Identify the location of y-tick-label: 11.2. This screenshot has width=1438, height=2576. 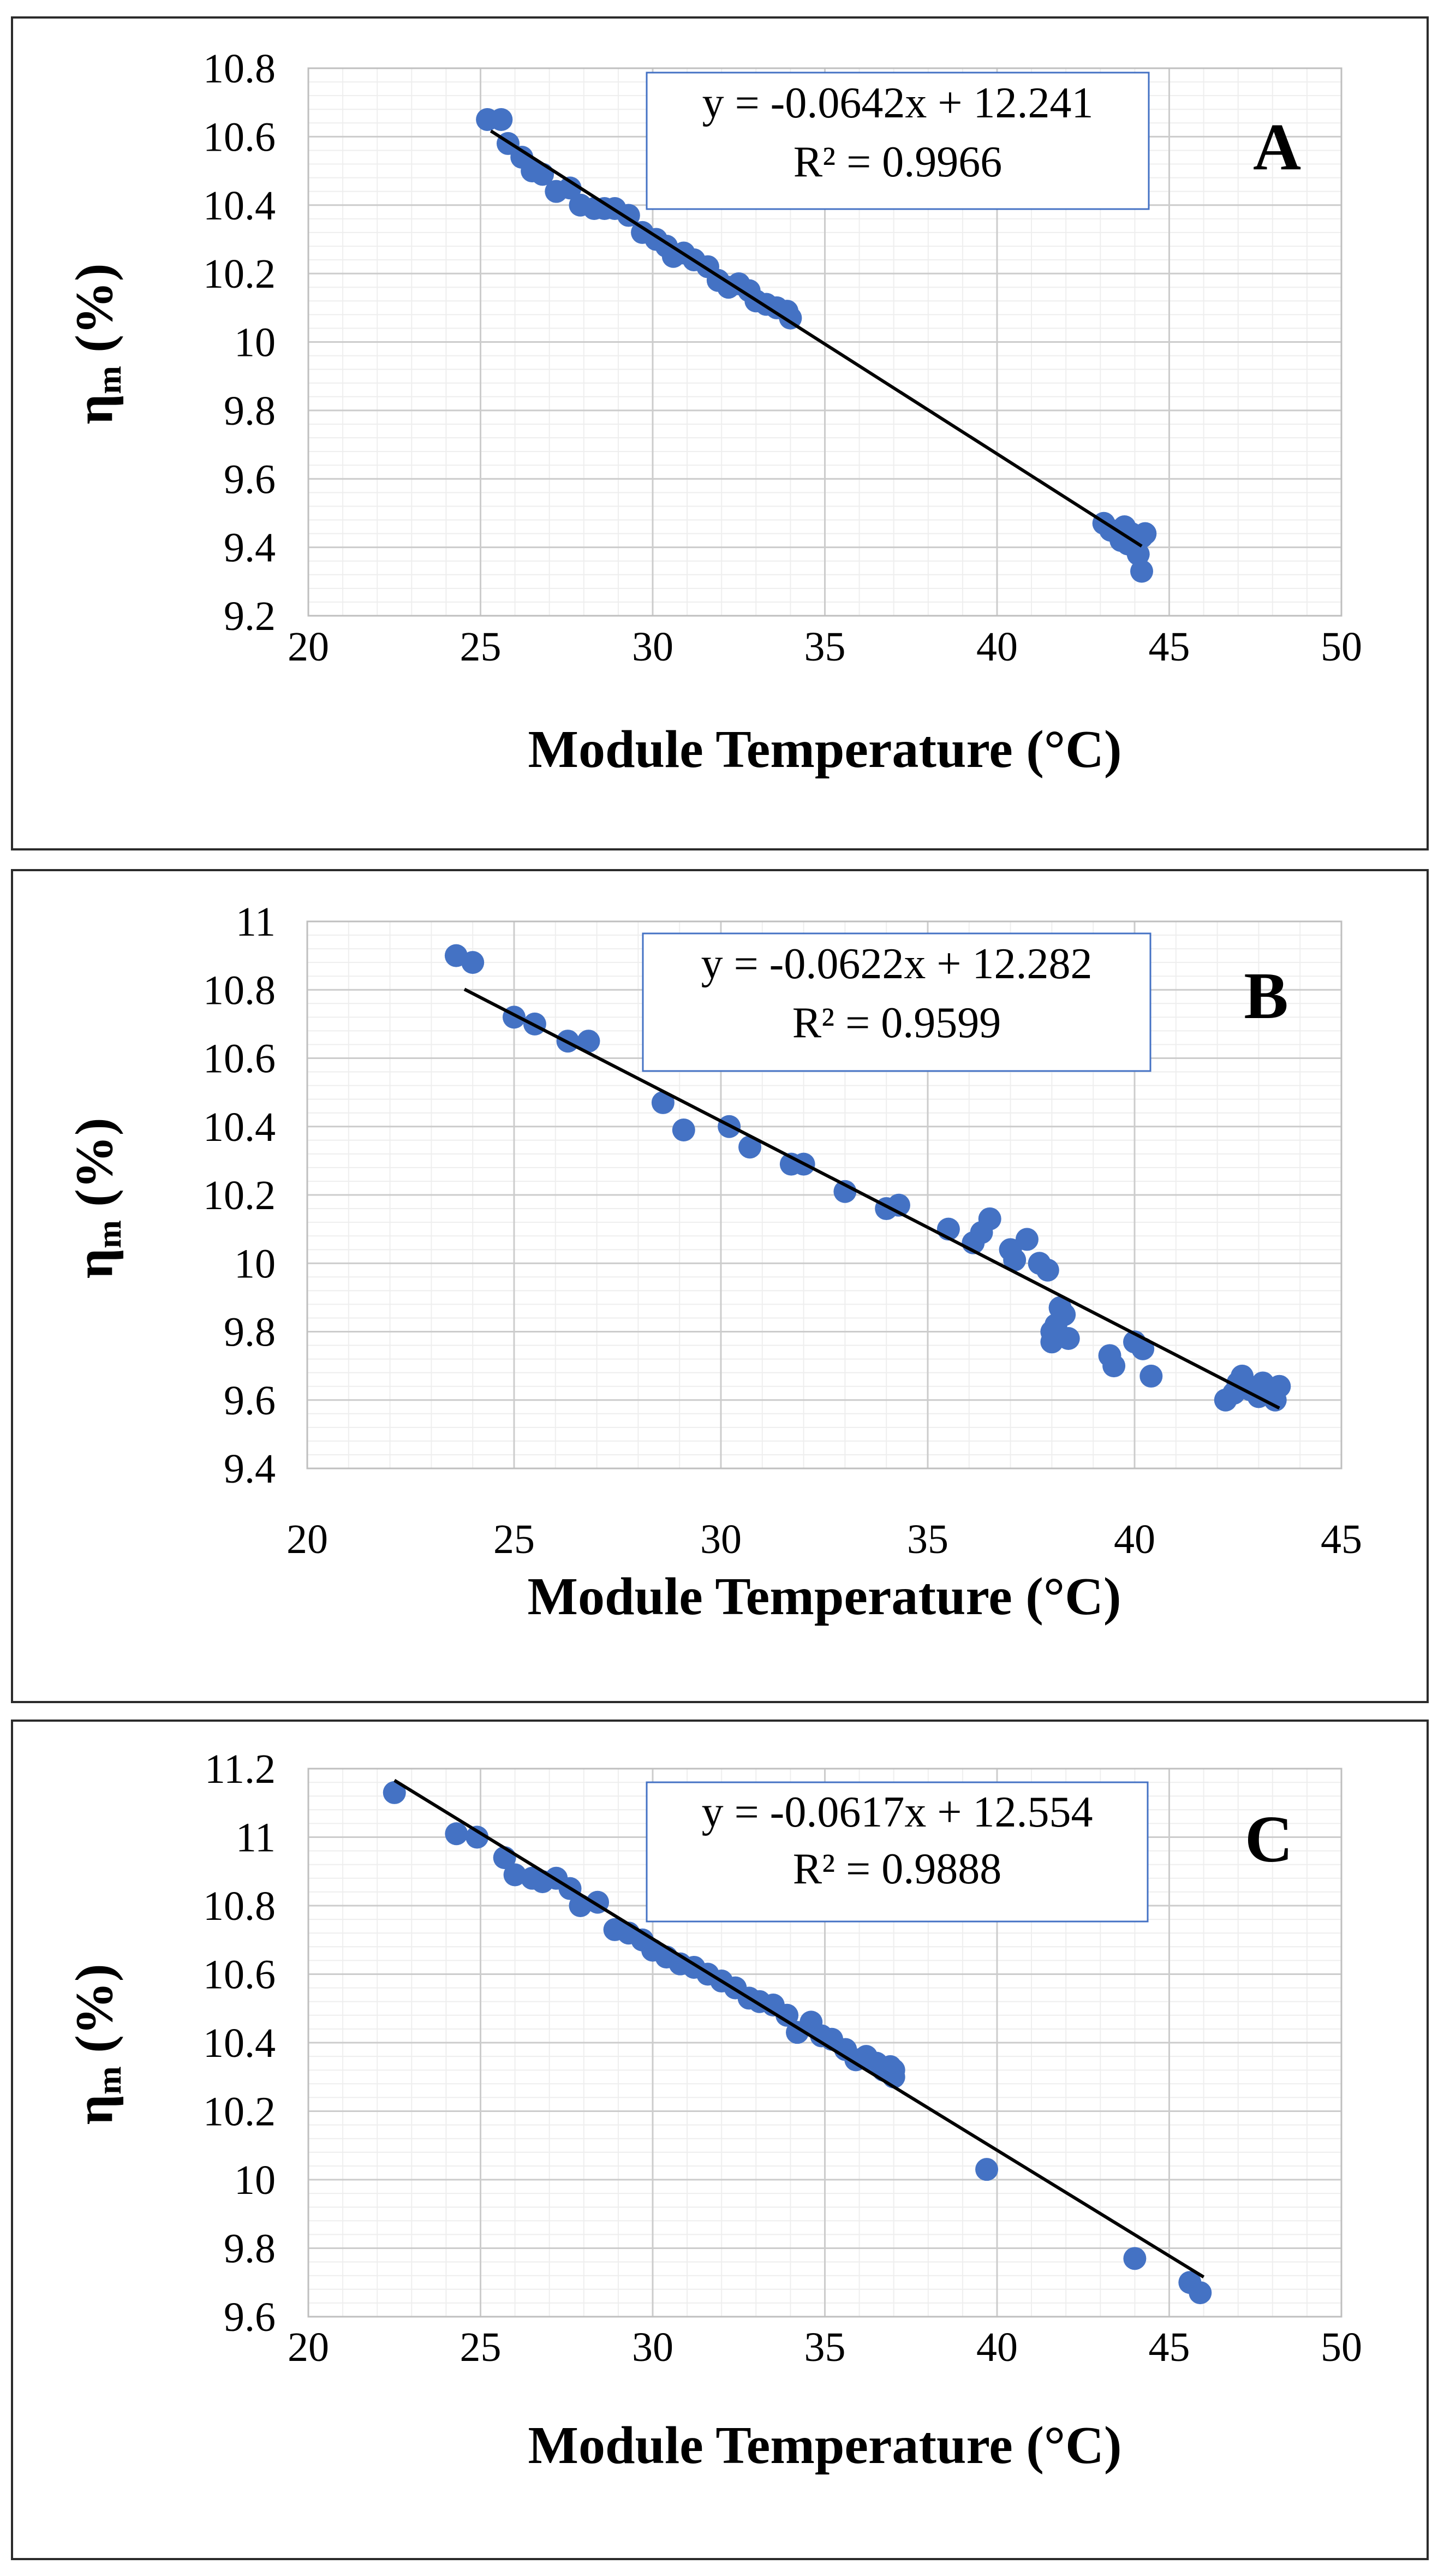
(241, 1769).